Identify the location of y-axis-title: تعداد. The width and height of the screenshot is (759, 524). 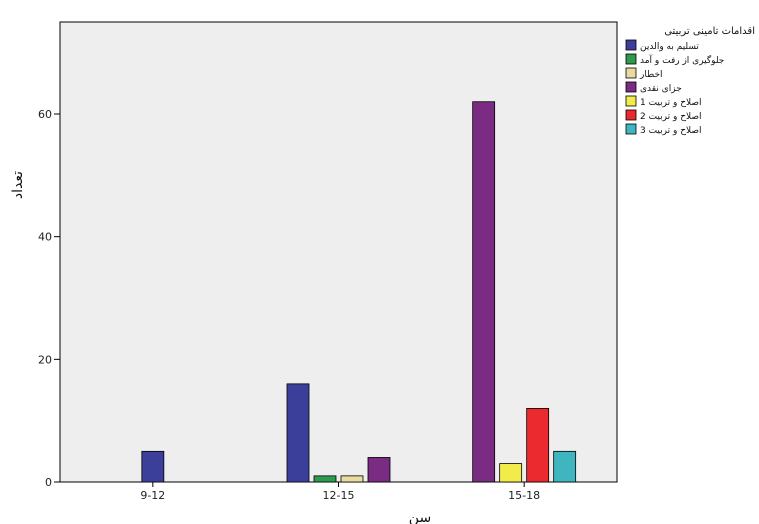
(18, 185).